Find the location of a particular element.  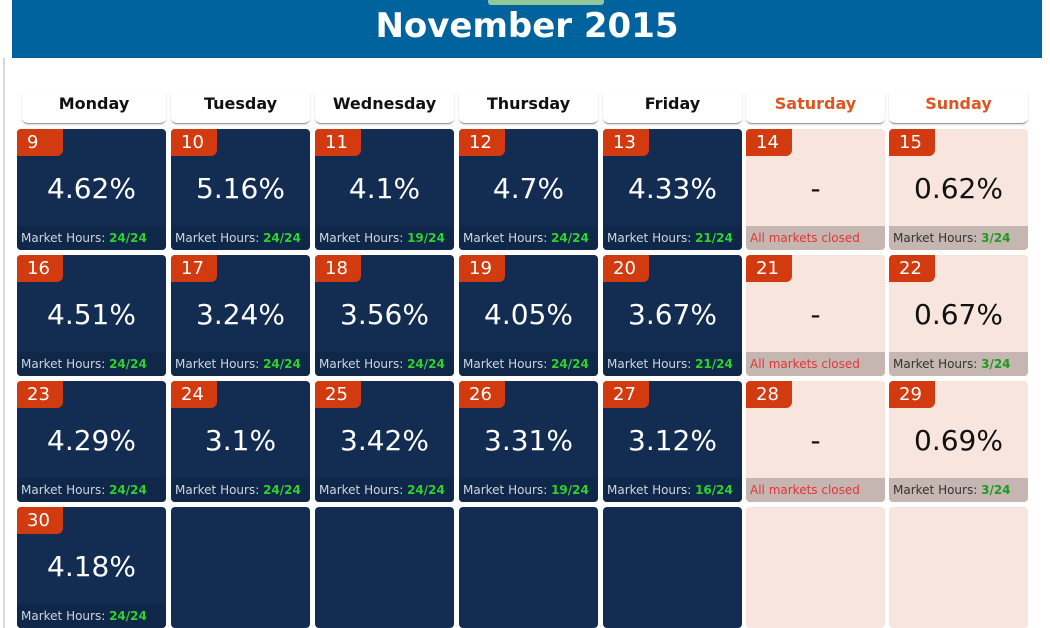

daily-value: 3.31% is located at coordinates (528, 440).